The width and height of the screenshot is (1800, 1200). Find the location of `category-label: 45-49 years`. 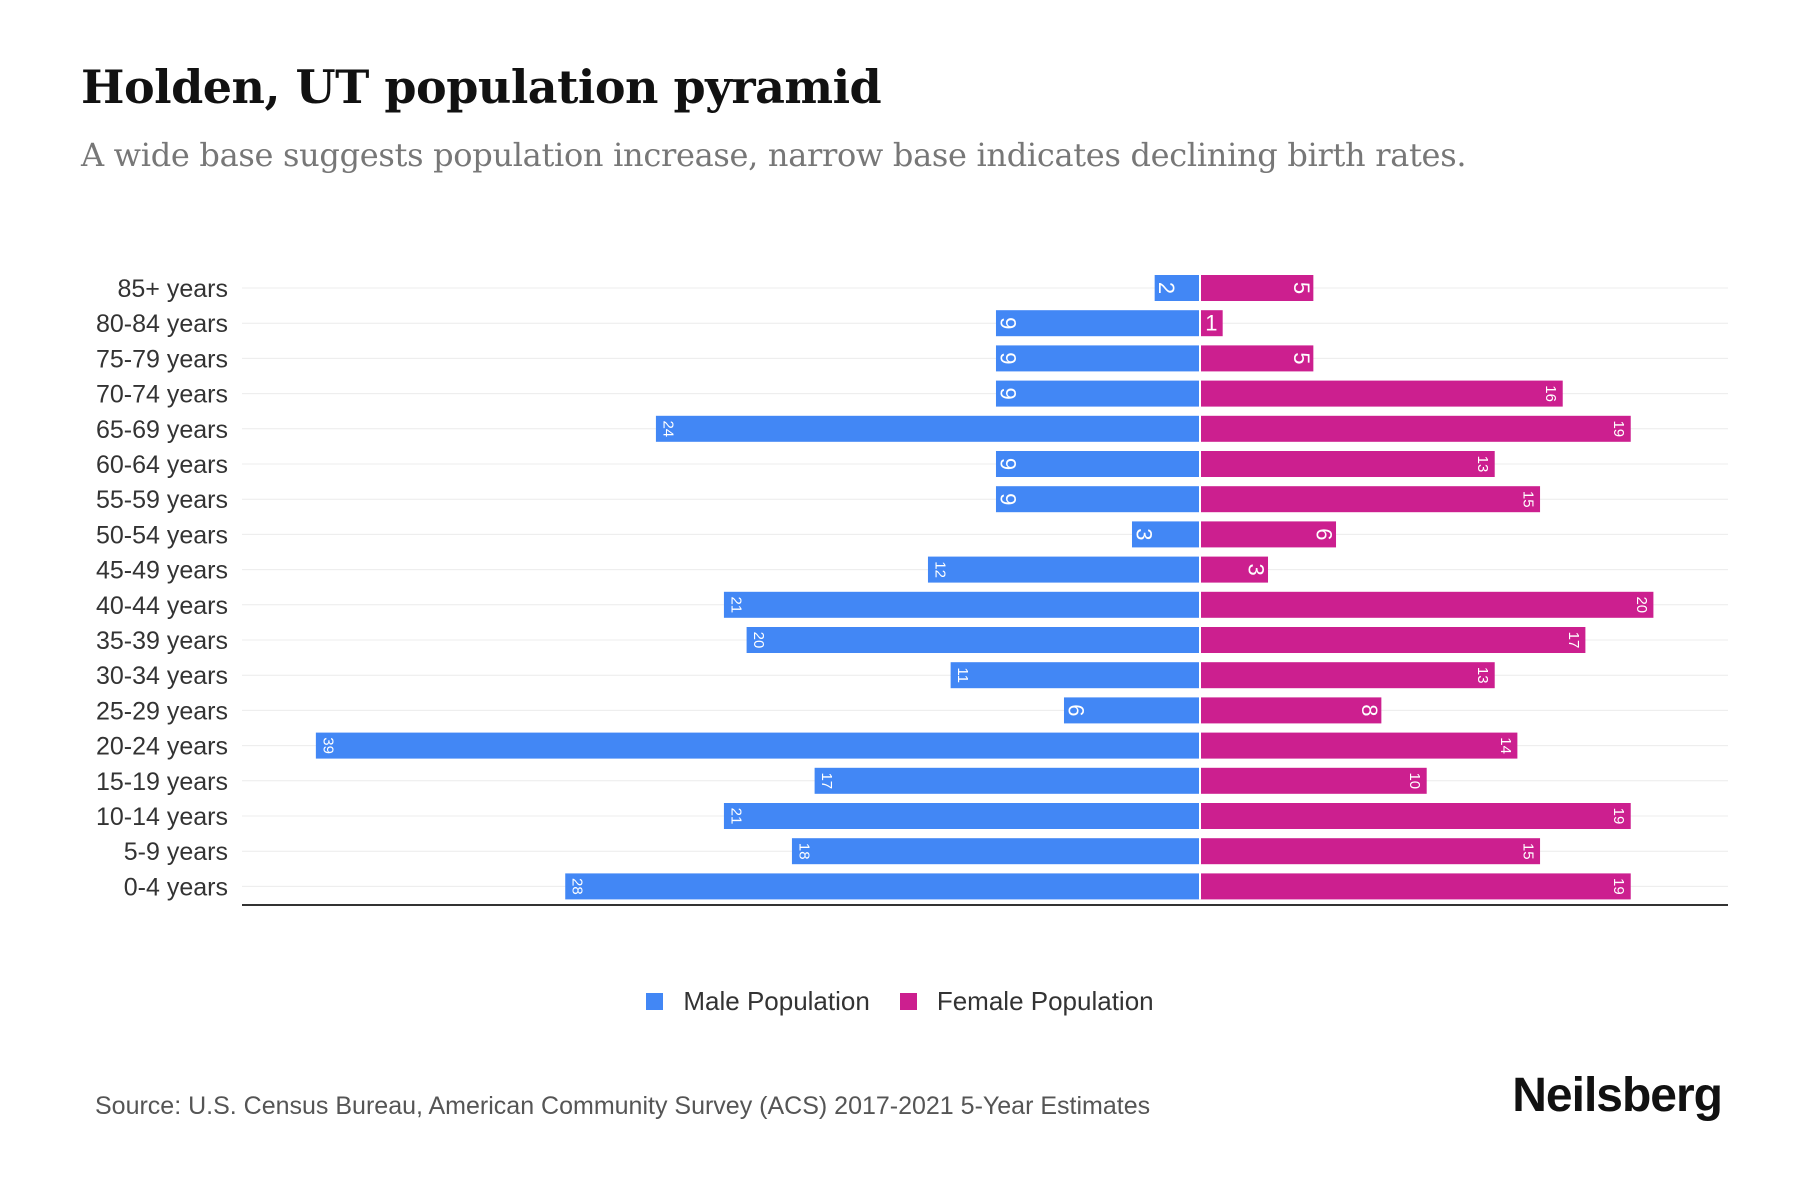

category-label: 45-49 years is located at coordinates (162, 571).